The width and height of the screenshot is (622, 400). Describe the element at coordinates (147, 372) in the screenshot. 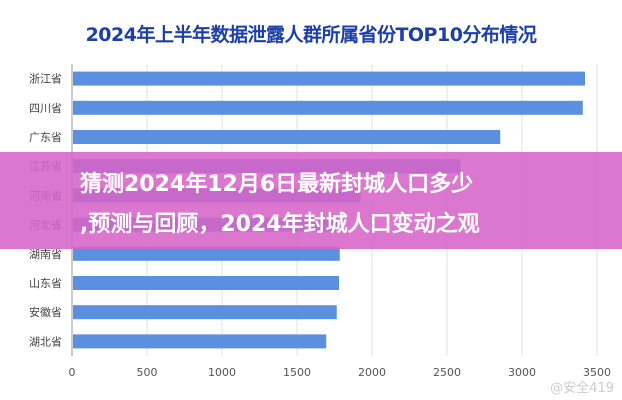

I see `x-tick-label: 500` at that location.